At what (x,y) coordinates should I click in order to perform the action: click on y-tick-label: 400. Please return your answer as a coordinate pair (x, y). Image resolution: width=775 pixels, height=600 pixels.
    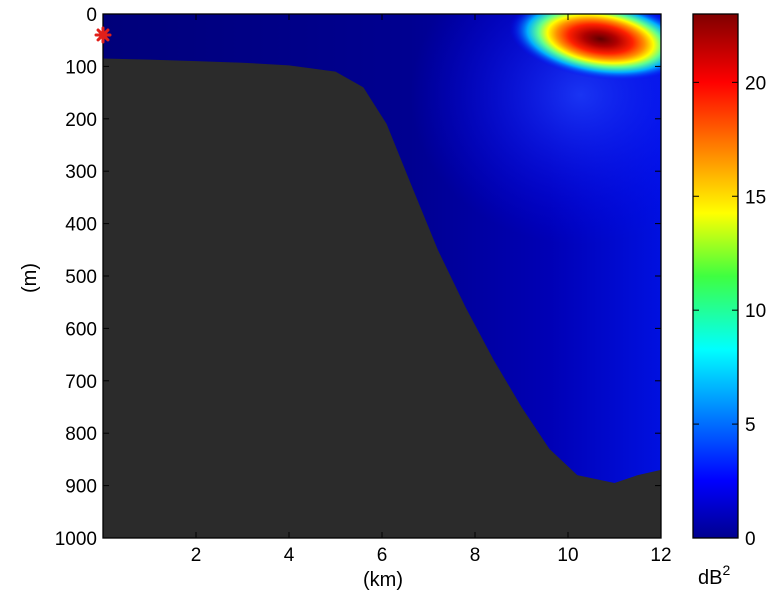
    Looking at the image, I should click on (81, 225).